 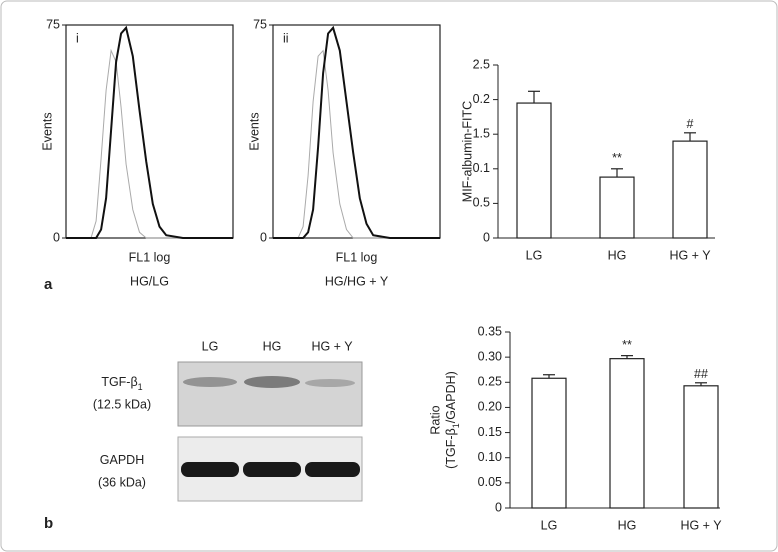 What do you see at coordinates (451, 448) in the screenshot?
I see `label-part: (TGF-β` at bounding box center [451, 448].